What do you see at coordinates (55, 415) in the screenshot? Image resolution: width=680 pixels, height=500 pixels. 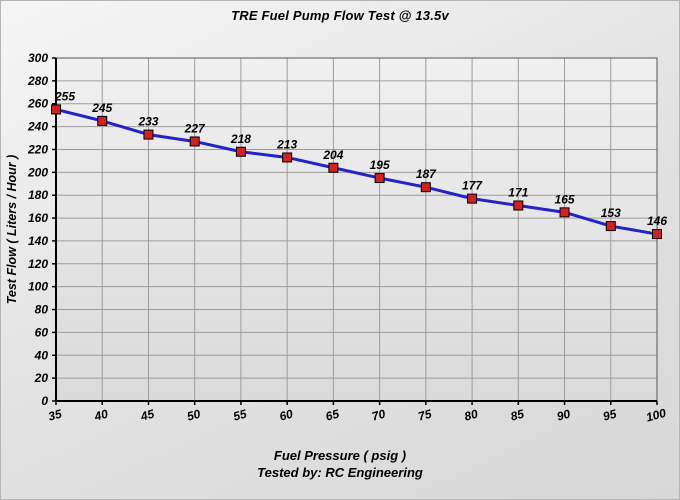 I see `x-tick-label: 35` at bounding box center [55, 415].